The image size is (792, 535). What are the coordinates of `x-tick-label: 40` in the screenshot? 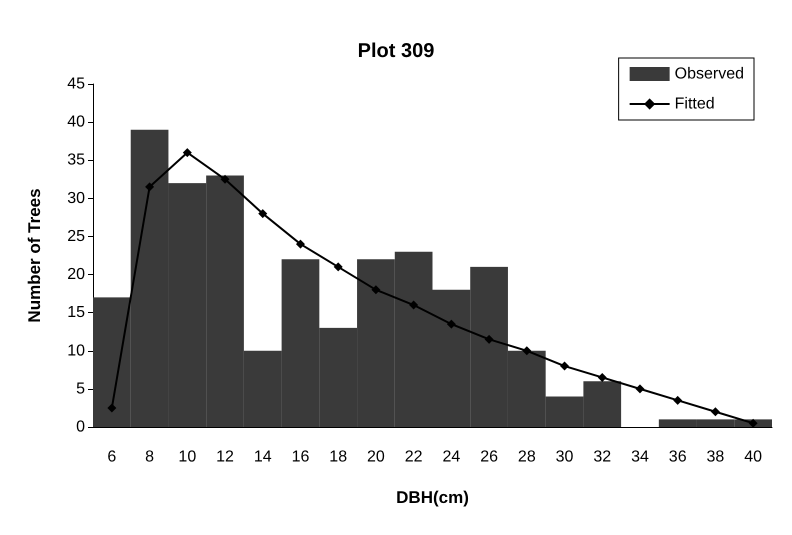 It's located at (753, 457).